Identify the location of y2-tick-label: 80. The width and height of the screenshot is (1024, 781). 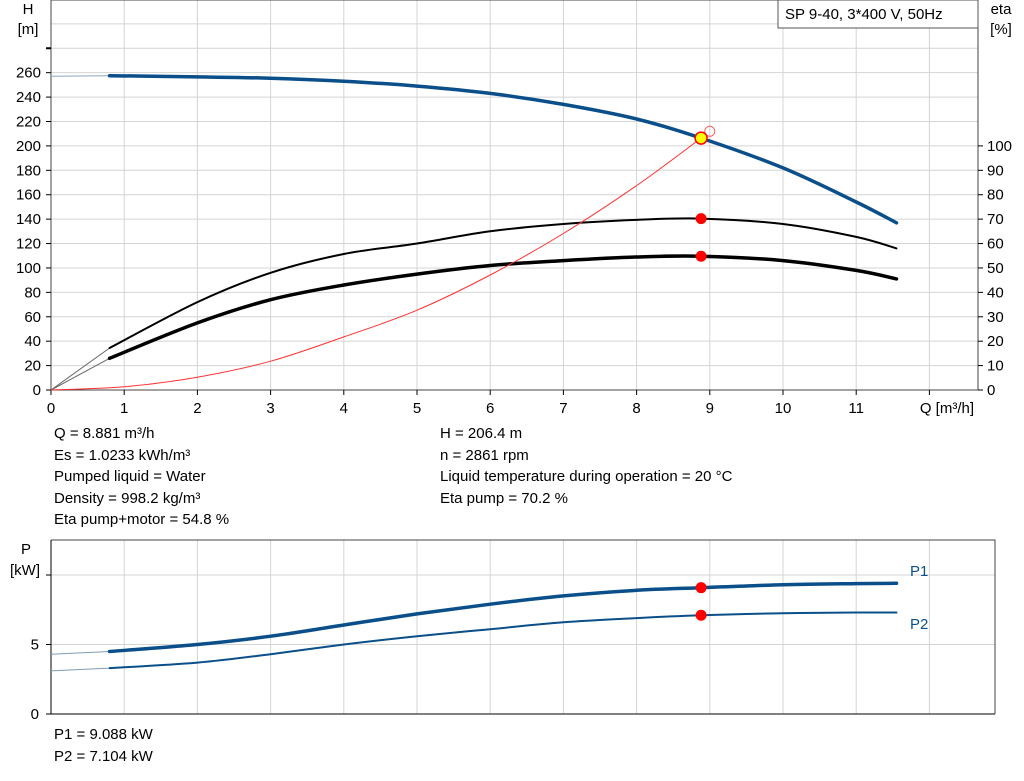
(995, 195).